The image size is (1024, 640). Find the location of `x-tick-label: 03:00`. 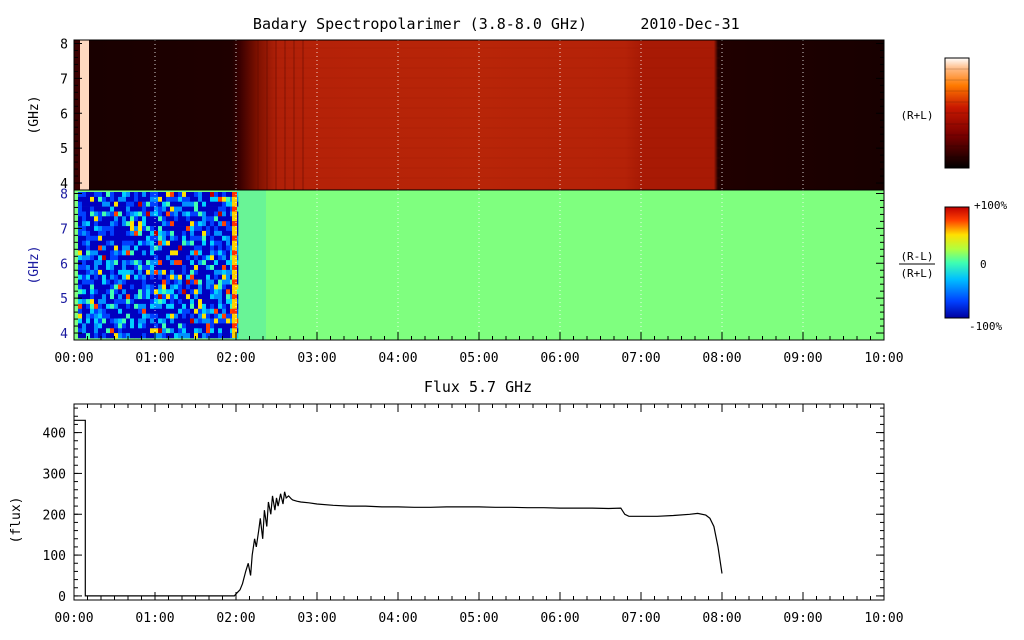

x-tick-label: 03:00 is located at coordinates (316, 618).